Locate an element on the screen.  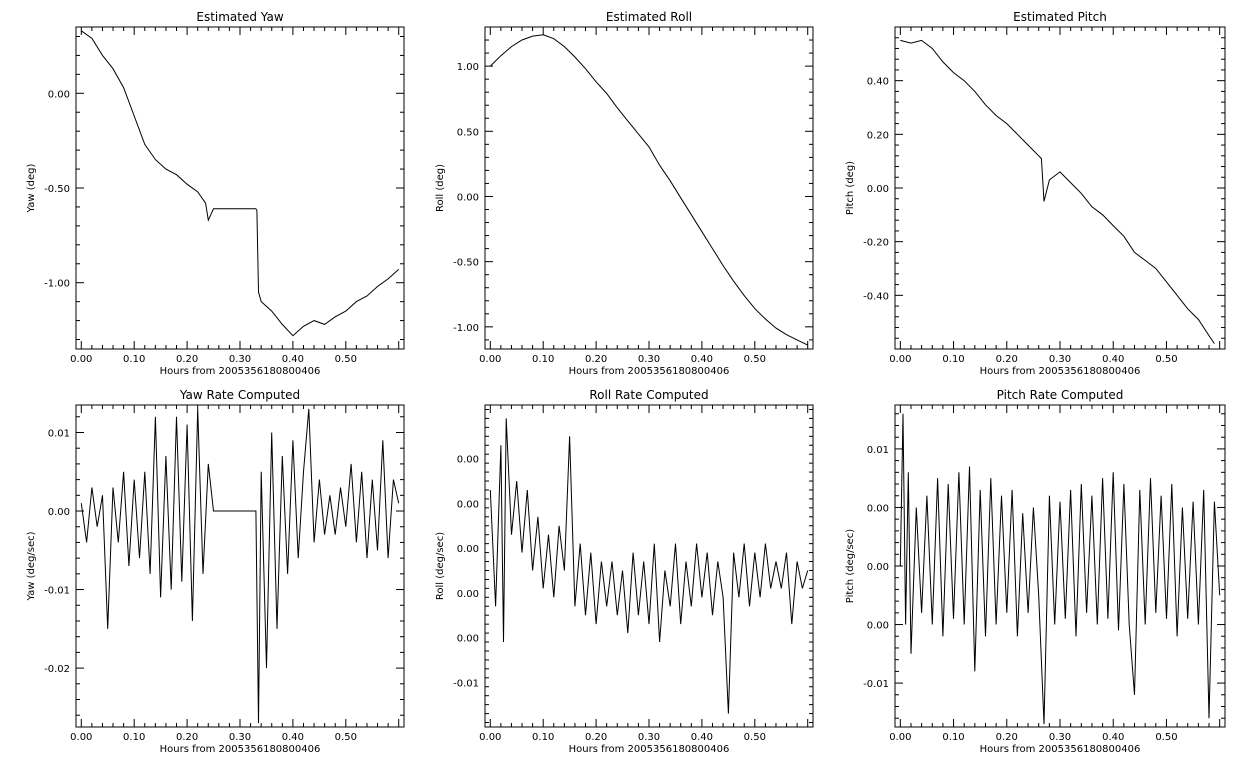
estimated-roll-xtick-label: 0.40 is located at coordinates (702, 359).